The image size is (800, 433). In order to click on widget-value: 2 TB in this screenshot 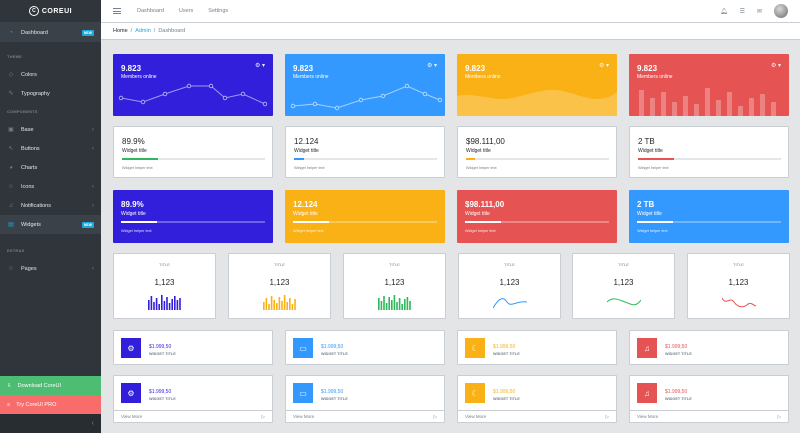, I will do `click(646, 141)`.